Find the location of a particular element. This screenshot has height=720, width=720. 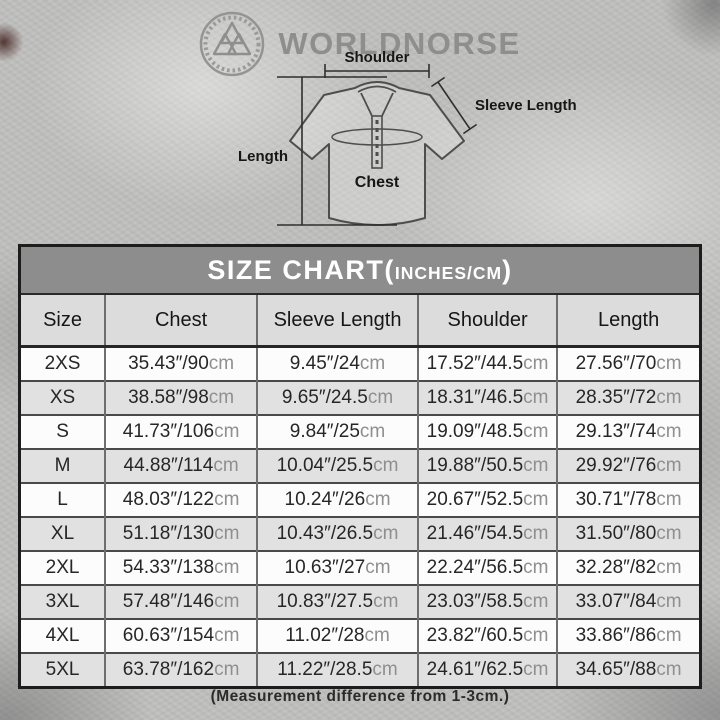

measurement-cell: 11.02″/28cm is located at coordinates (337, 635).